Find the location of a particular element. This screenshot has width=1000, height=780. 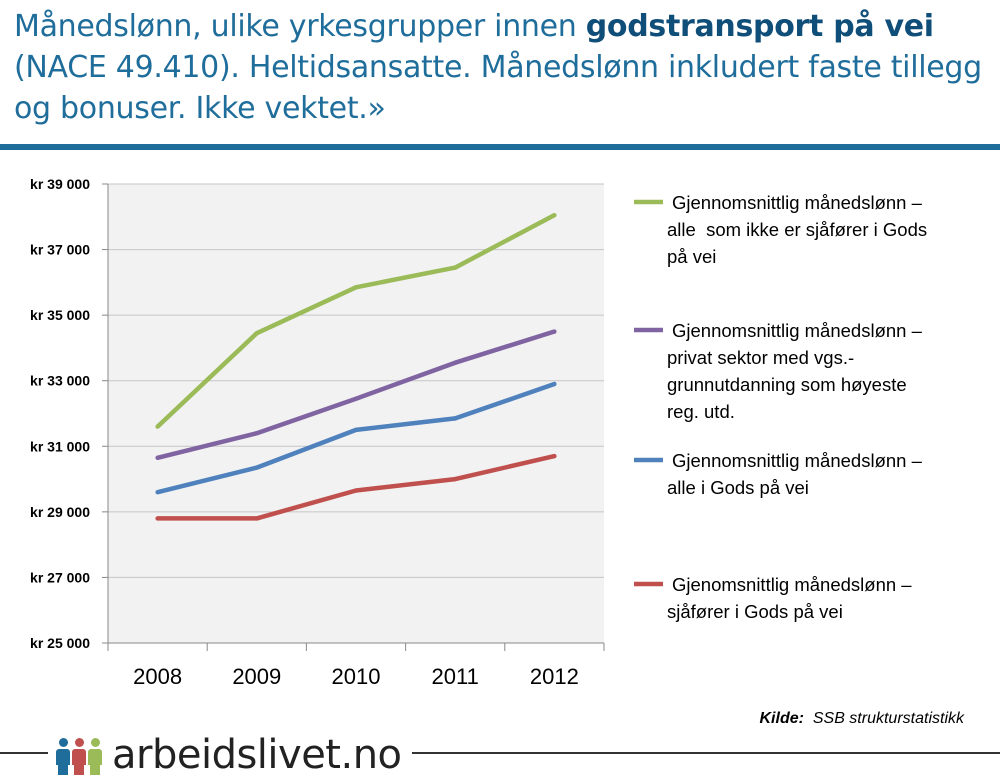

person-red-icon is located at coordinates (79, 756).